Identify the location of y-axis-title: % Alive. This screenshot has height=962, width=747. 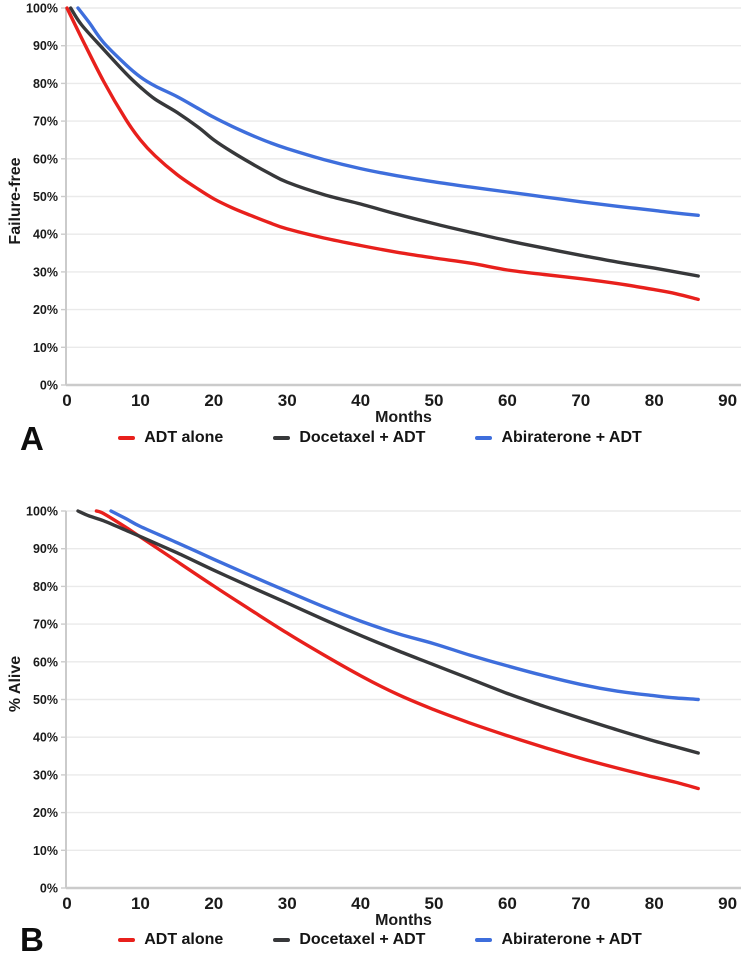
(15, 684).